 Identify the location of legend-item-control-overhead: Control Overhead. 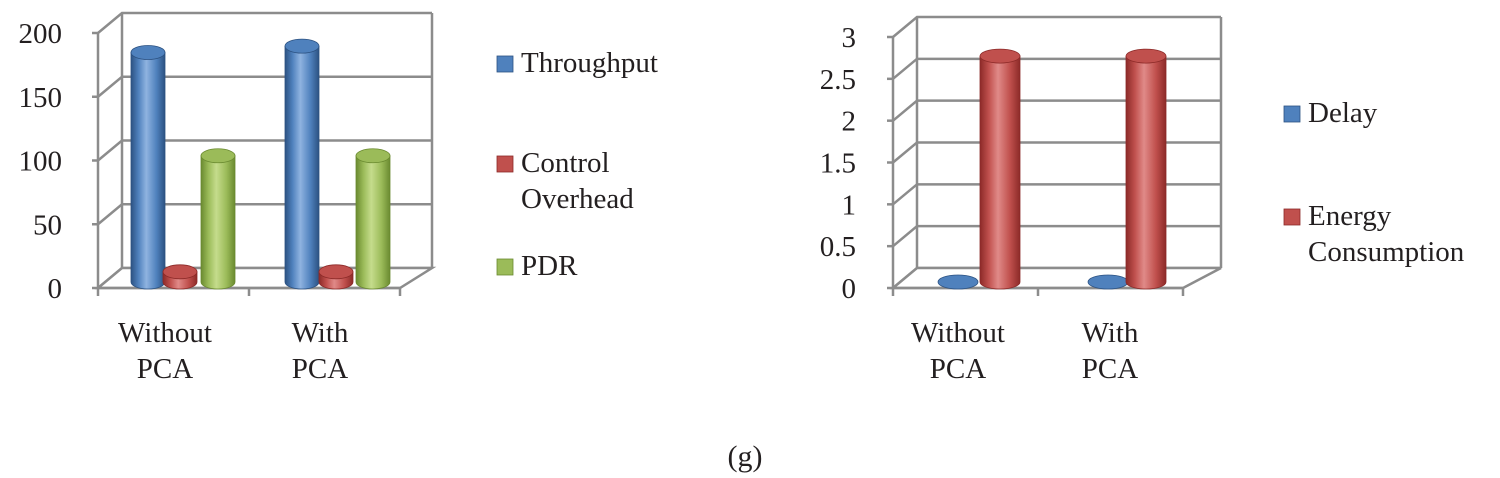
(565, 181).